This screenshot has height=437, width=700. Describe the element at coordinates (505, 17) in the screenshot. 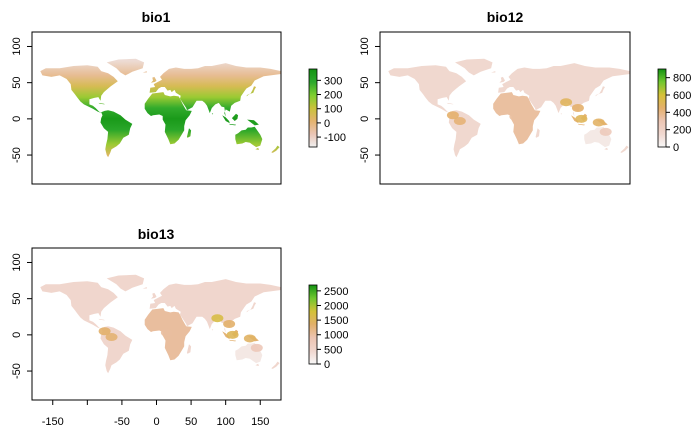

I see `map-title: bio12` at that location.